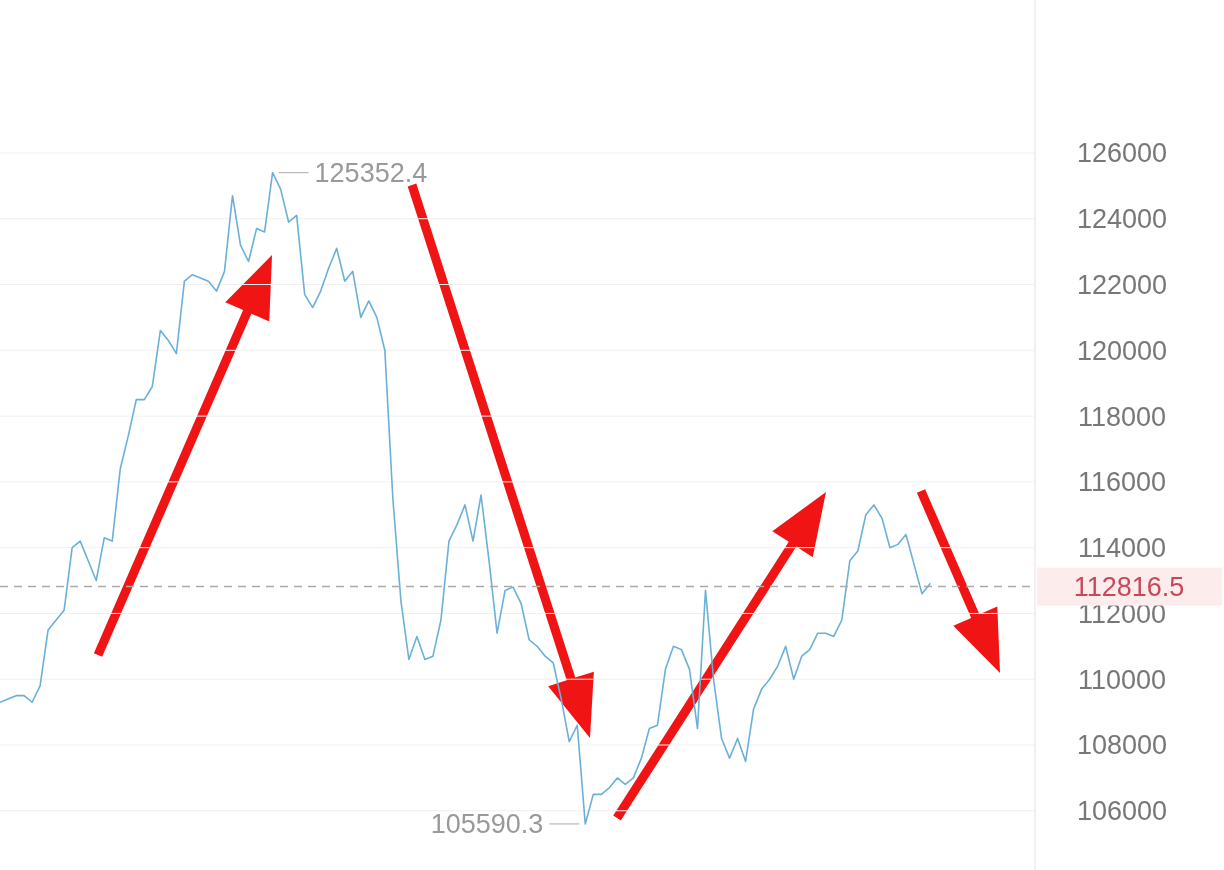 The width and height of the screenshot is (1224, 870). Describe the element at coordinates (1122, 679) in the screenshot. I see `y-tick-label: 110000` at that location.